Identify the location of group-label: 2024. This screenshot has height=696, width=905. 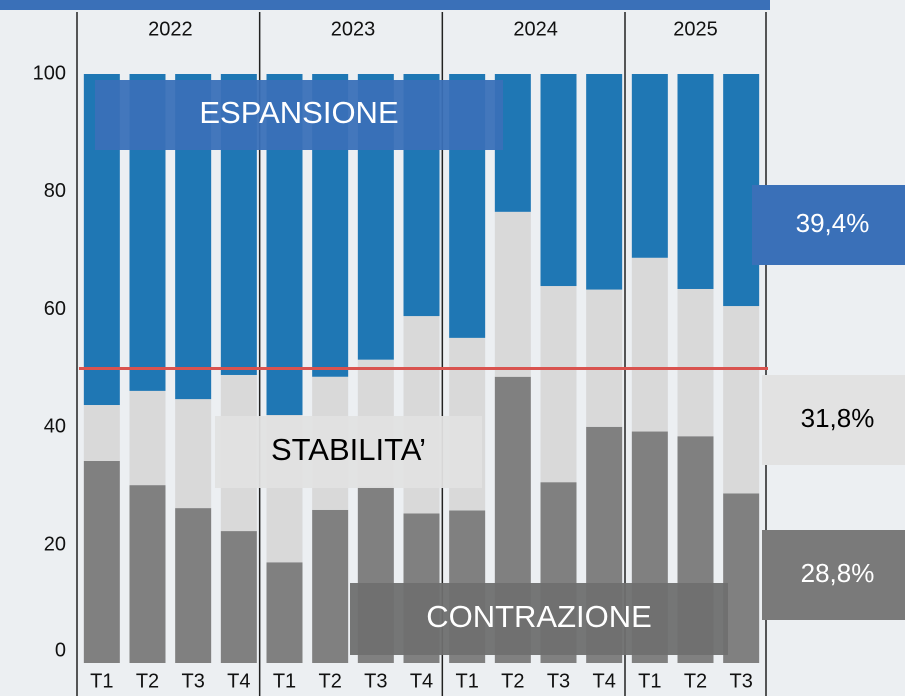
(535, 29).